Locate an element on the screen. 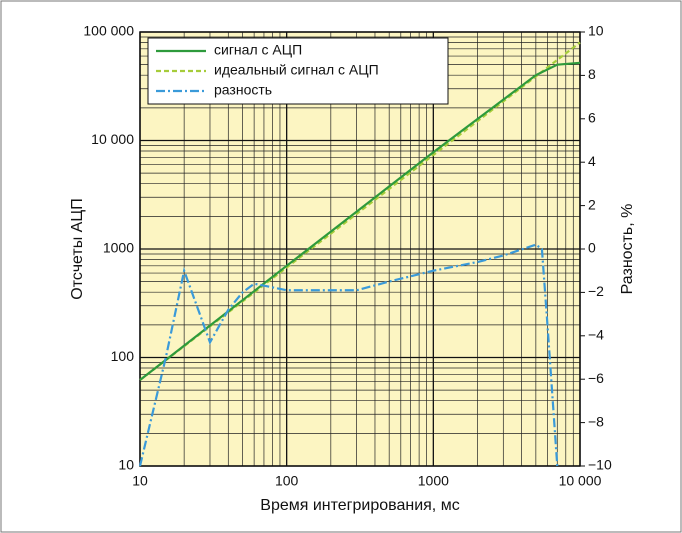 This screenshot has width=682, height=533. legend-label: сигнал с АЦП is located at coordinates (258, 50).